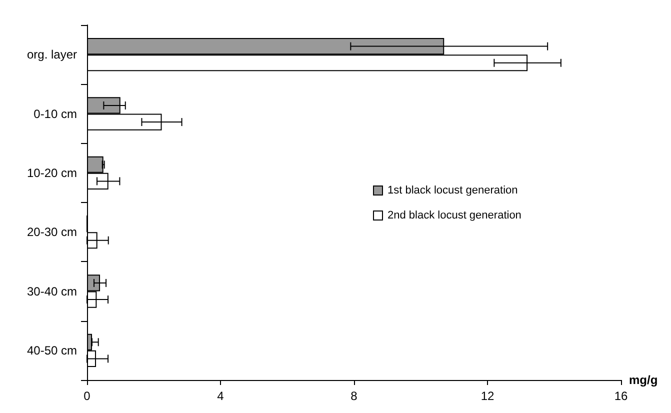  Describe the element at coordinates (51, 291) in the screenshot. I see `y-tick-label: 30-40 cm` at that location.